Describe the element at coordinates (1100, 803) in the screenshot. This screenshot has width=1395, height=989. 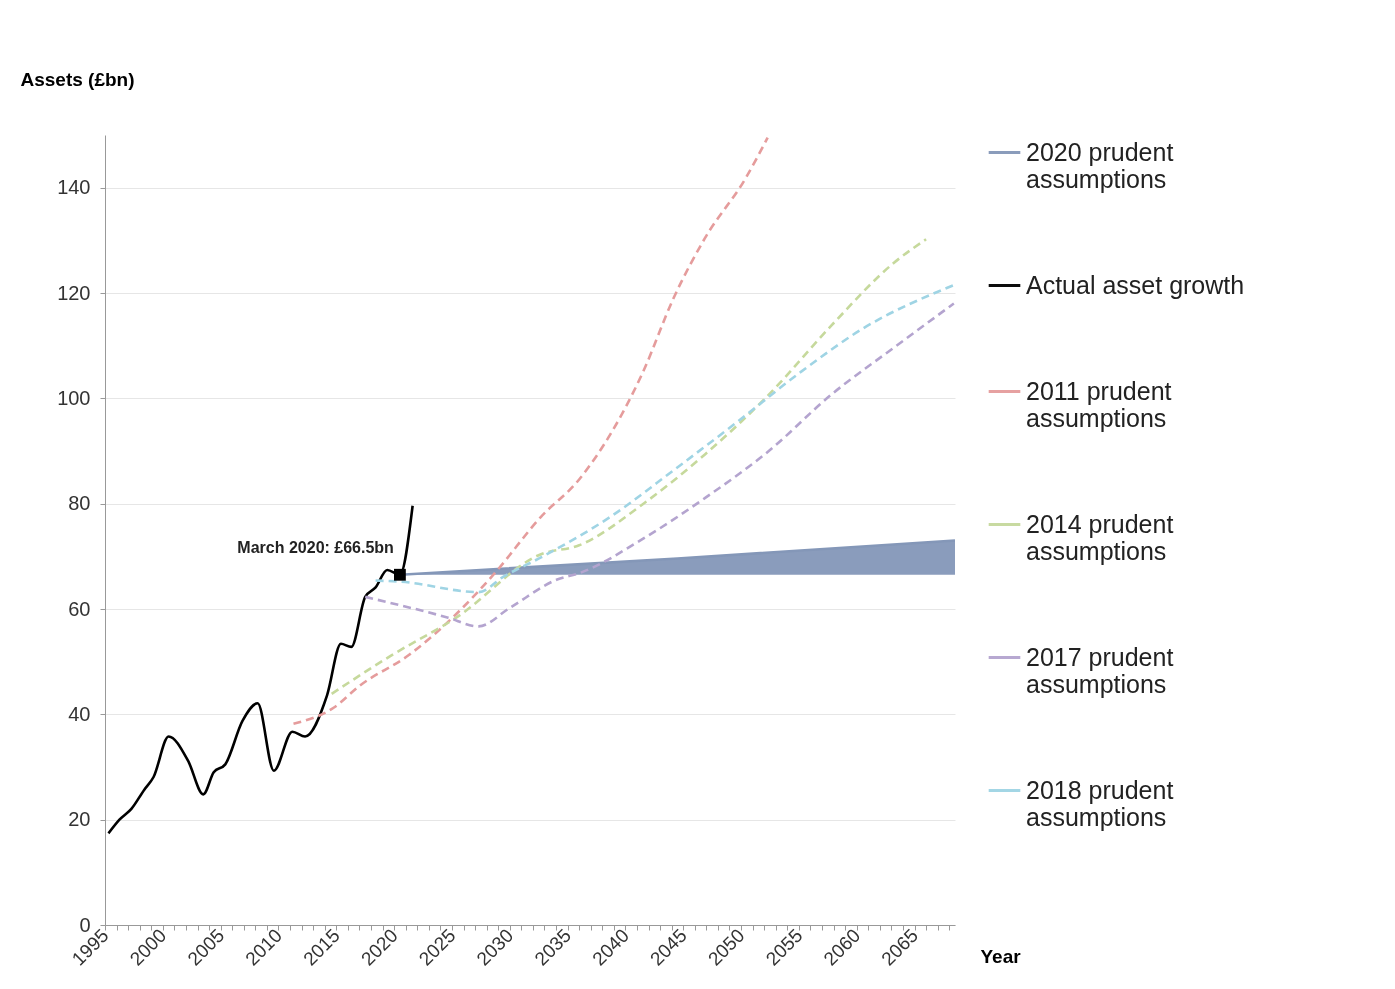
I see `legend-label: 2018 prudent assumptions` at that location.